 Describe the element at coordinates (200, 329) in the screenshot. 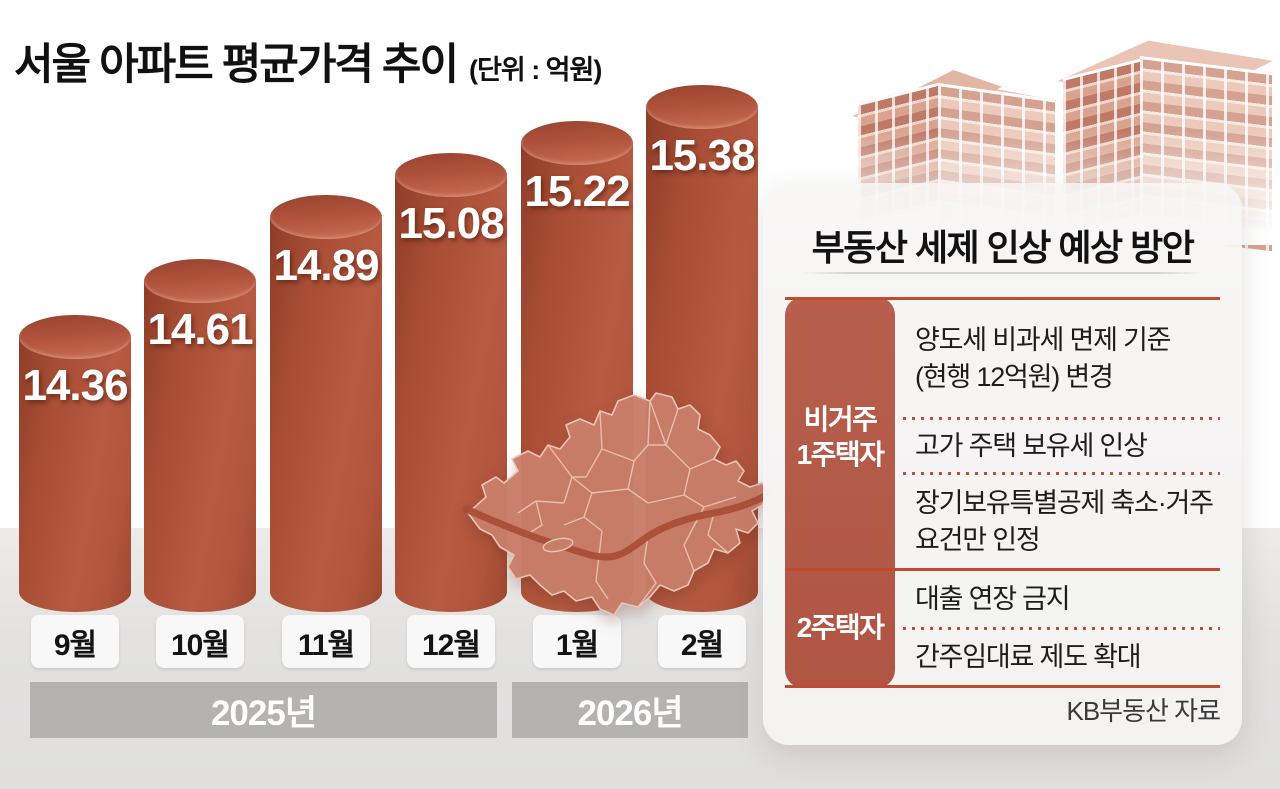

I see `bar-value-label: 14.61` at that location.